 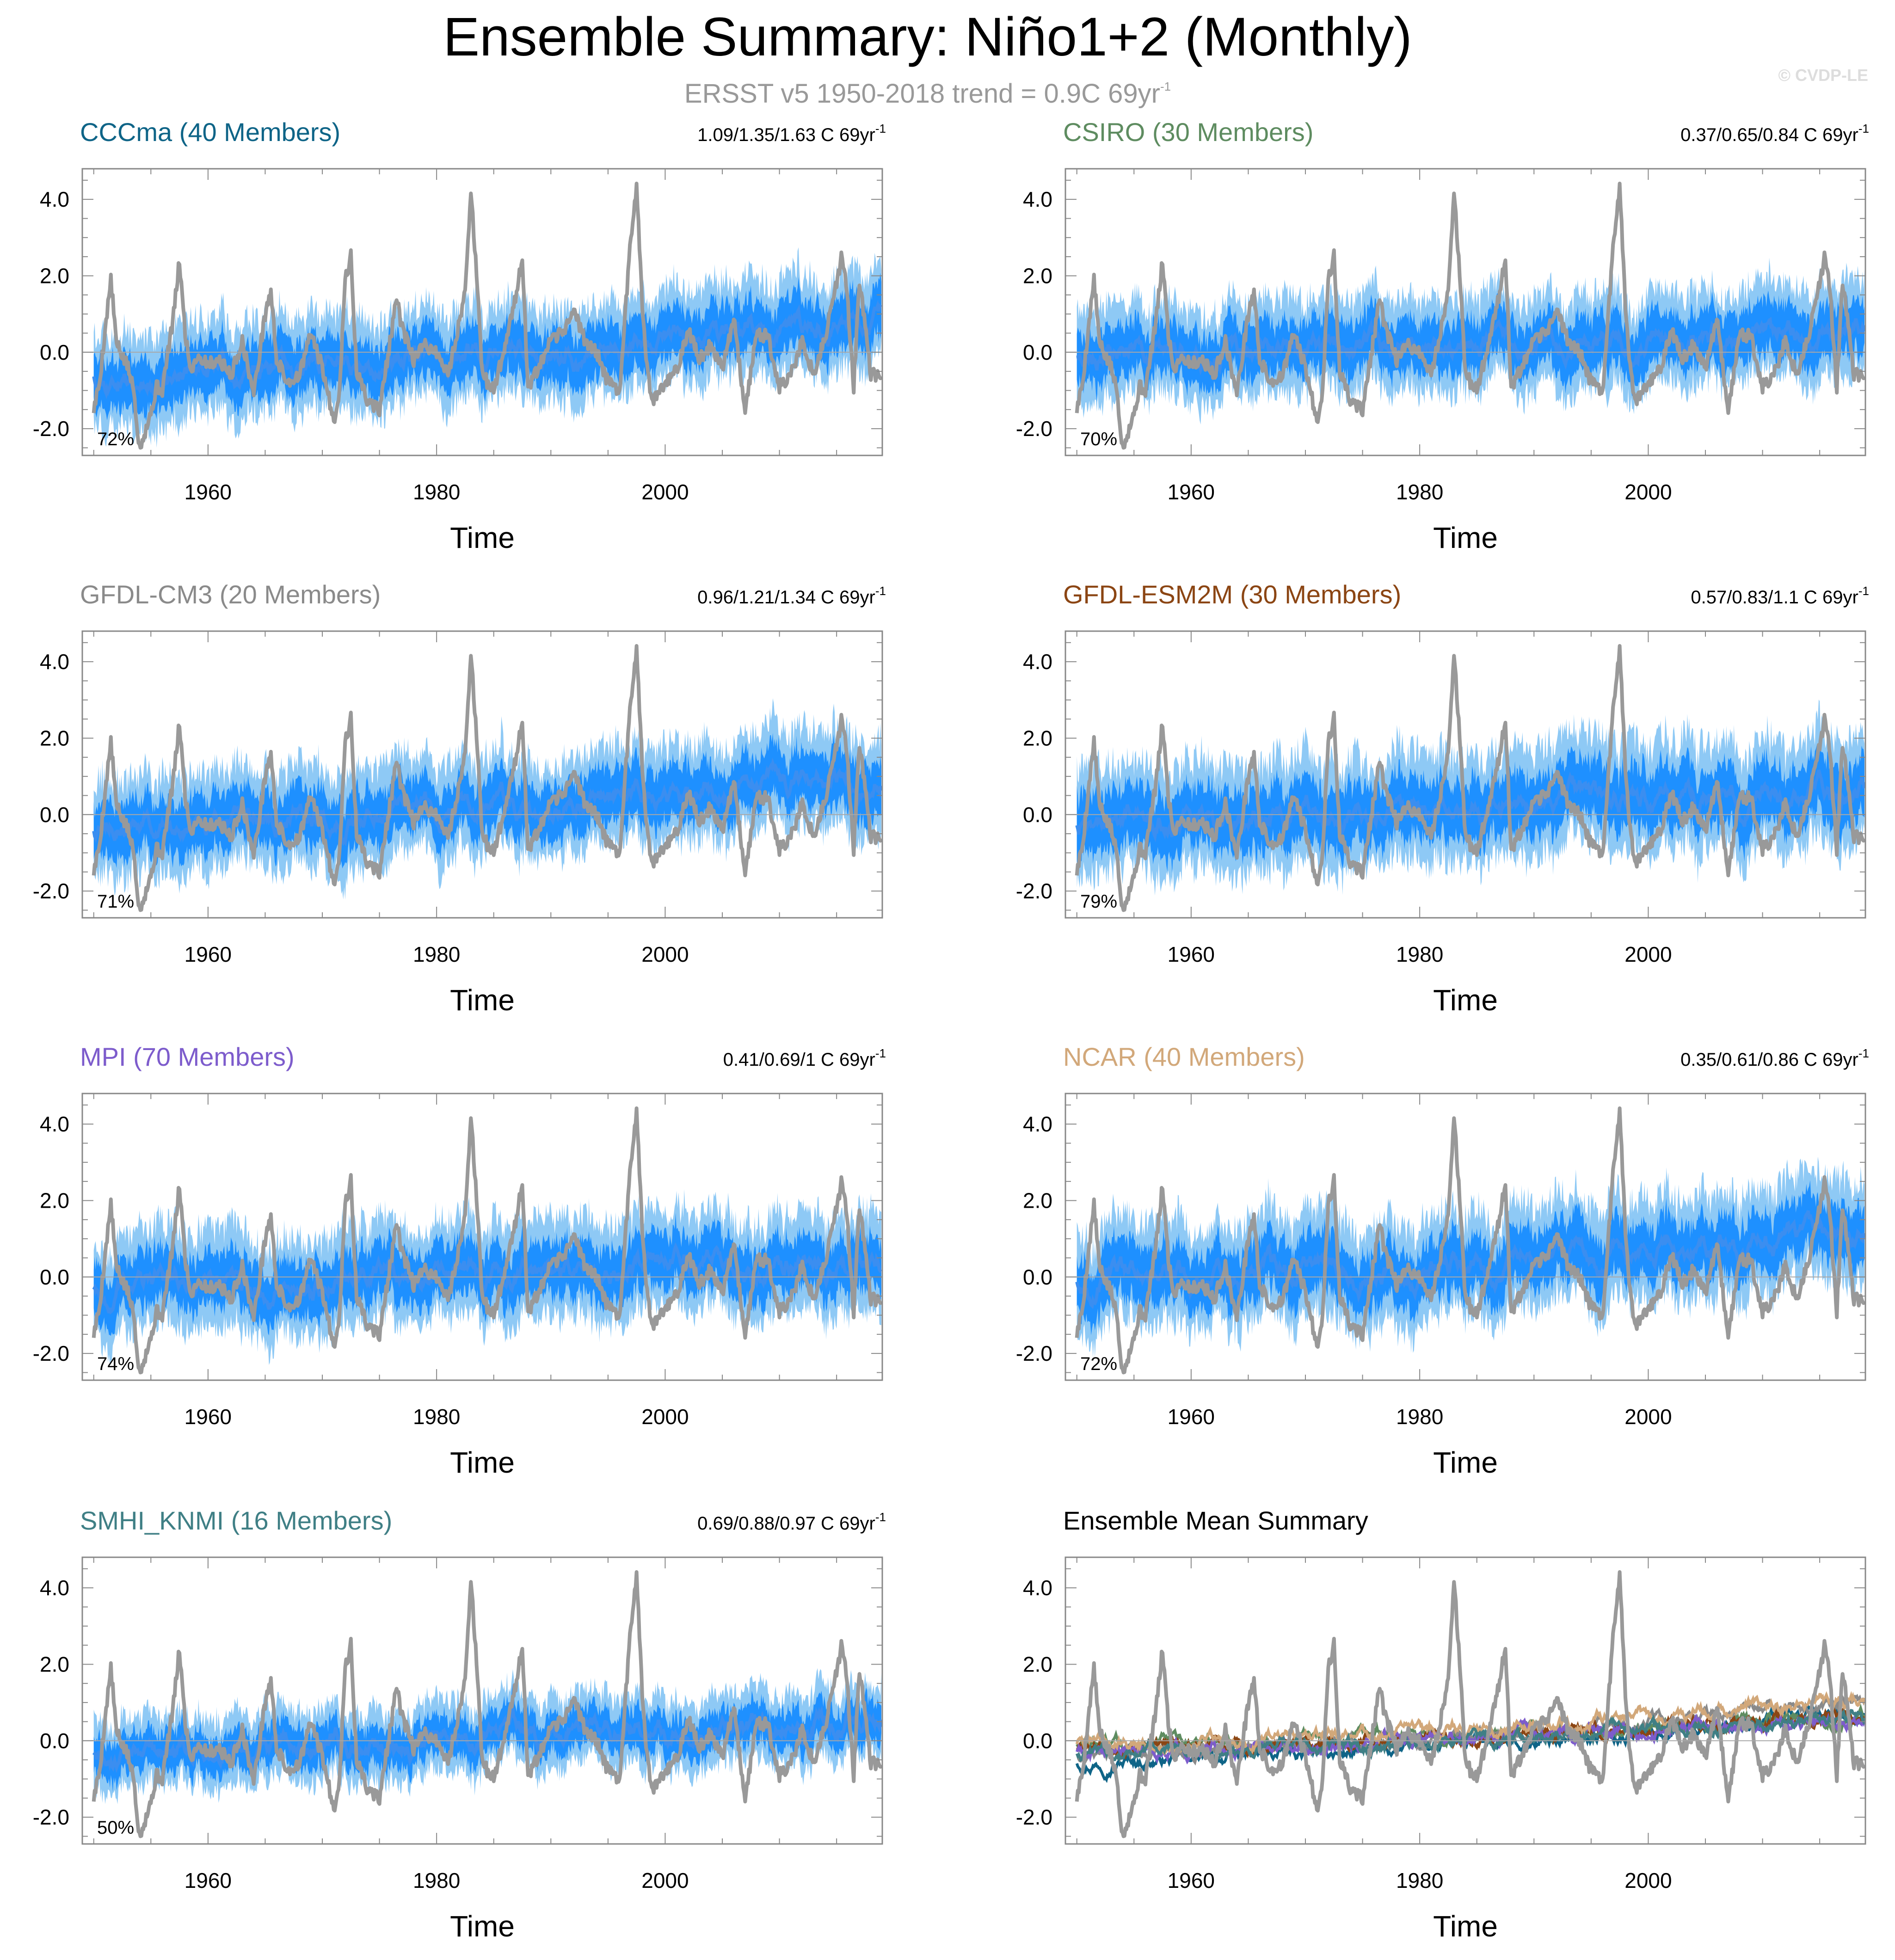 I want to click on ensemble-mean-line, so click(x=1470, y=805).